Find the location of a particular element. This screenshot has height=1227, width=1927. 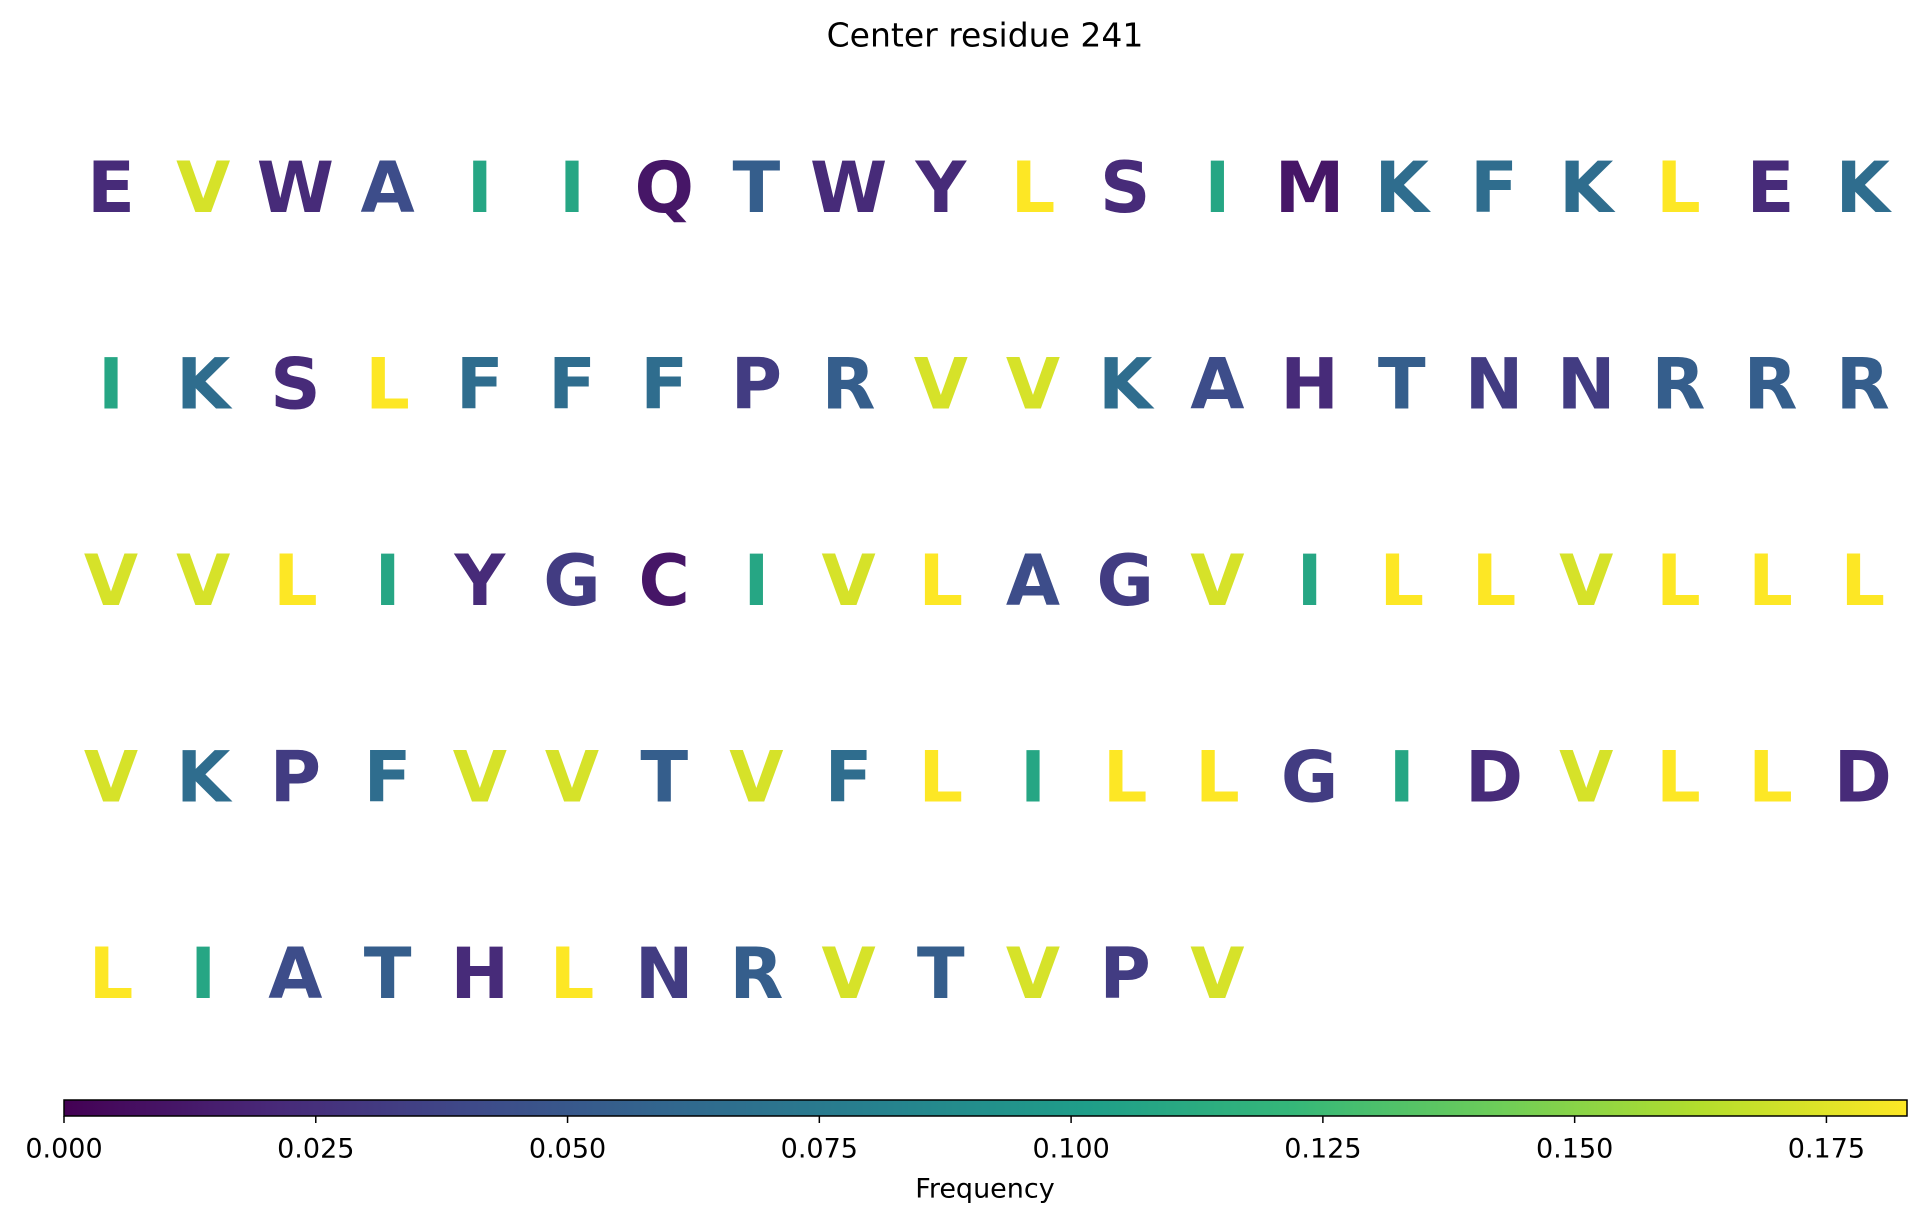

colorbar-tick-label: 0.025 is located at coordinates (315, 1149).